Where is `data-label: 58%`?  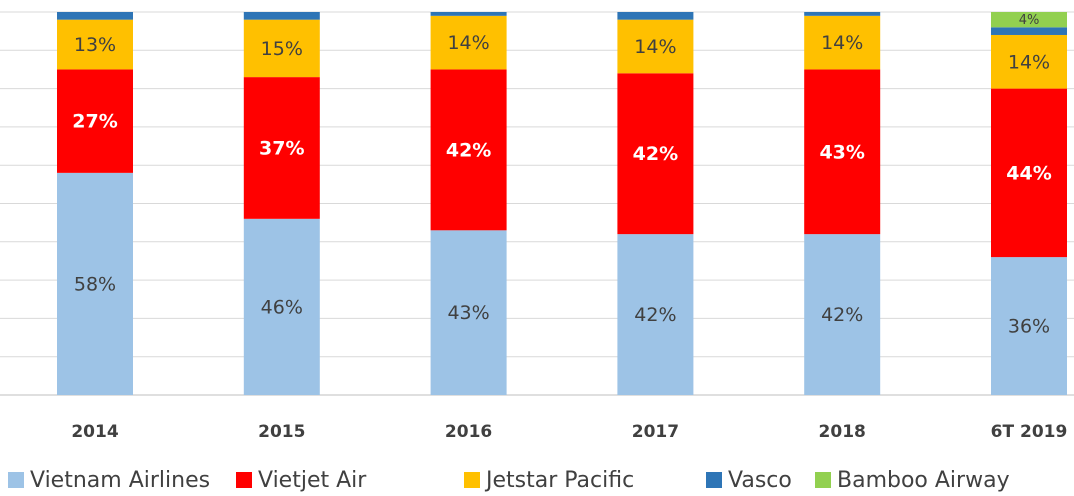
data-label: 58% is located at coordinates (95, 284).